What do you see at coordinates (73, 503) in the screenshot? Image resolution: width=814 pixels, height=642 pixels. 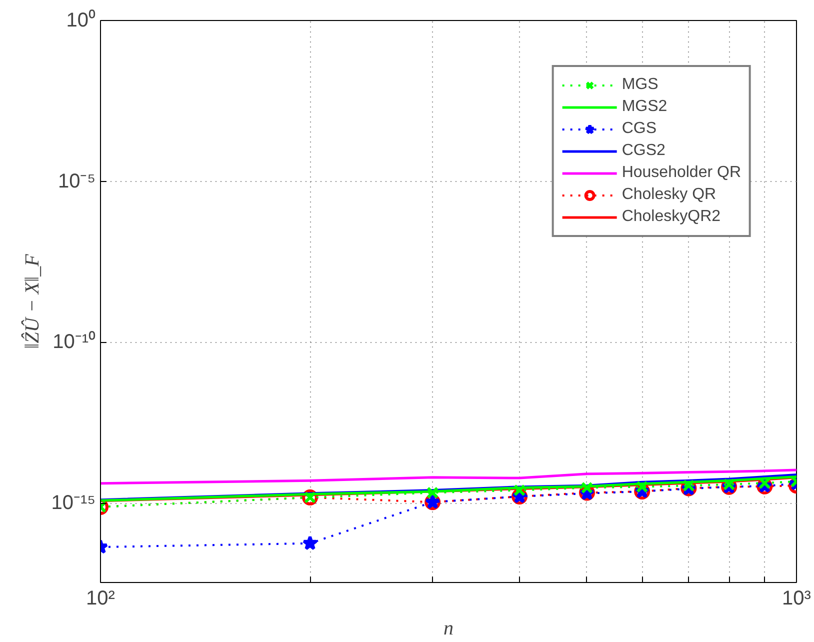 I see `y-tick-label: 10⁻¹⁵` at bounding box center [73, 503].